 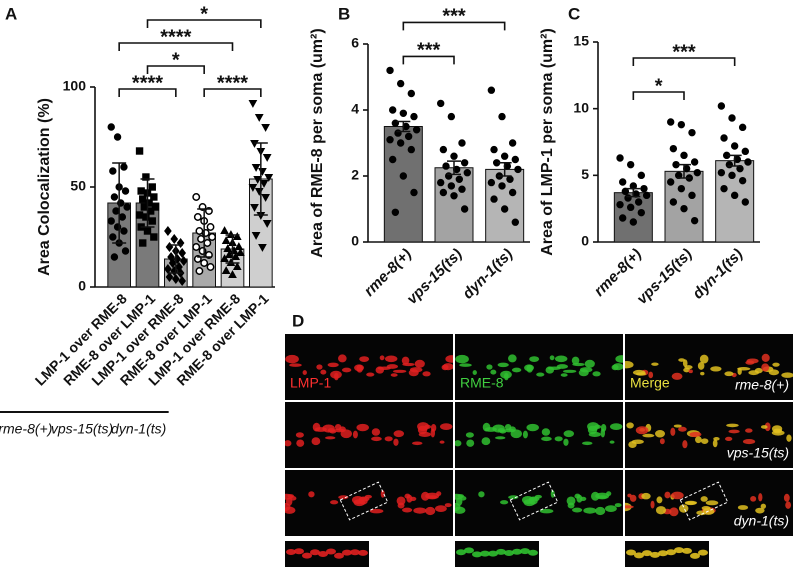 I want to click on y-tick-label: 2, so click(x=355, y=175).